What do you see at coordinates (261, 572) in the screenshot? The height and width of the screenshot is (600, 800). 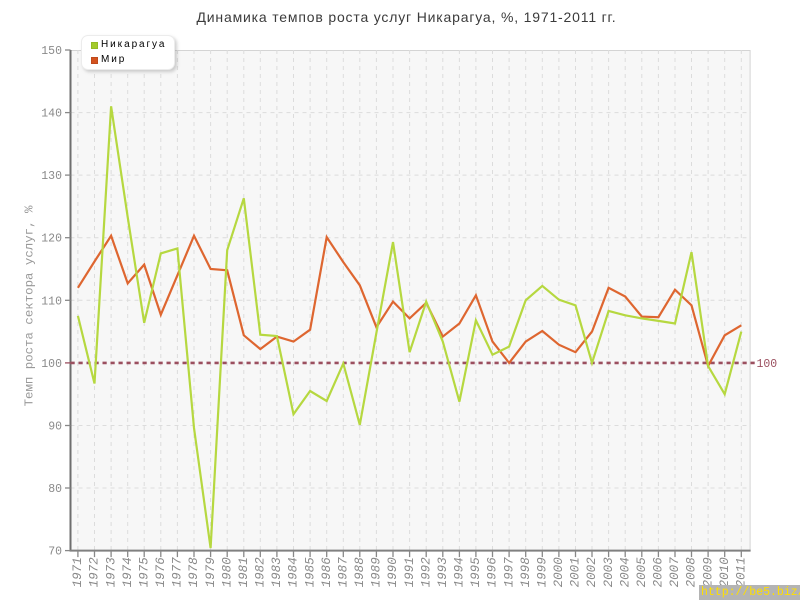 I see `svg-text: 1982` at bounding box center [261, 572].